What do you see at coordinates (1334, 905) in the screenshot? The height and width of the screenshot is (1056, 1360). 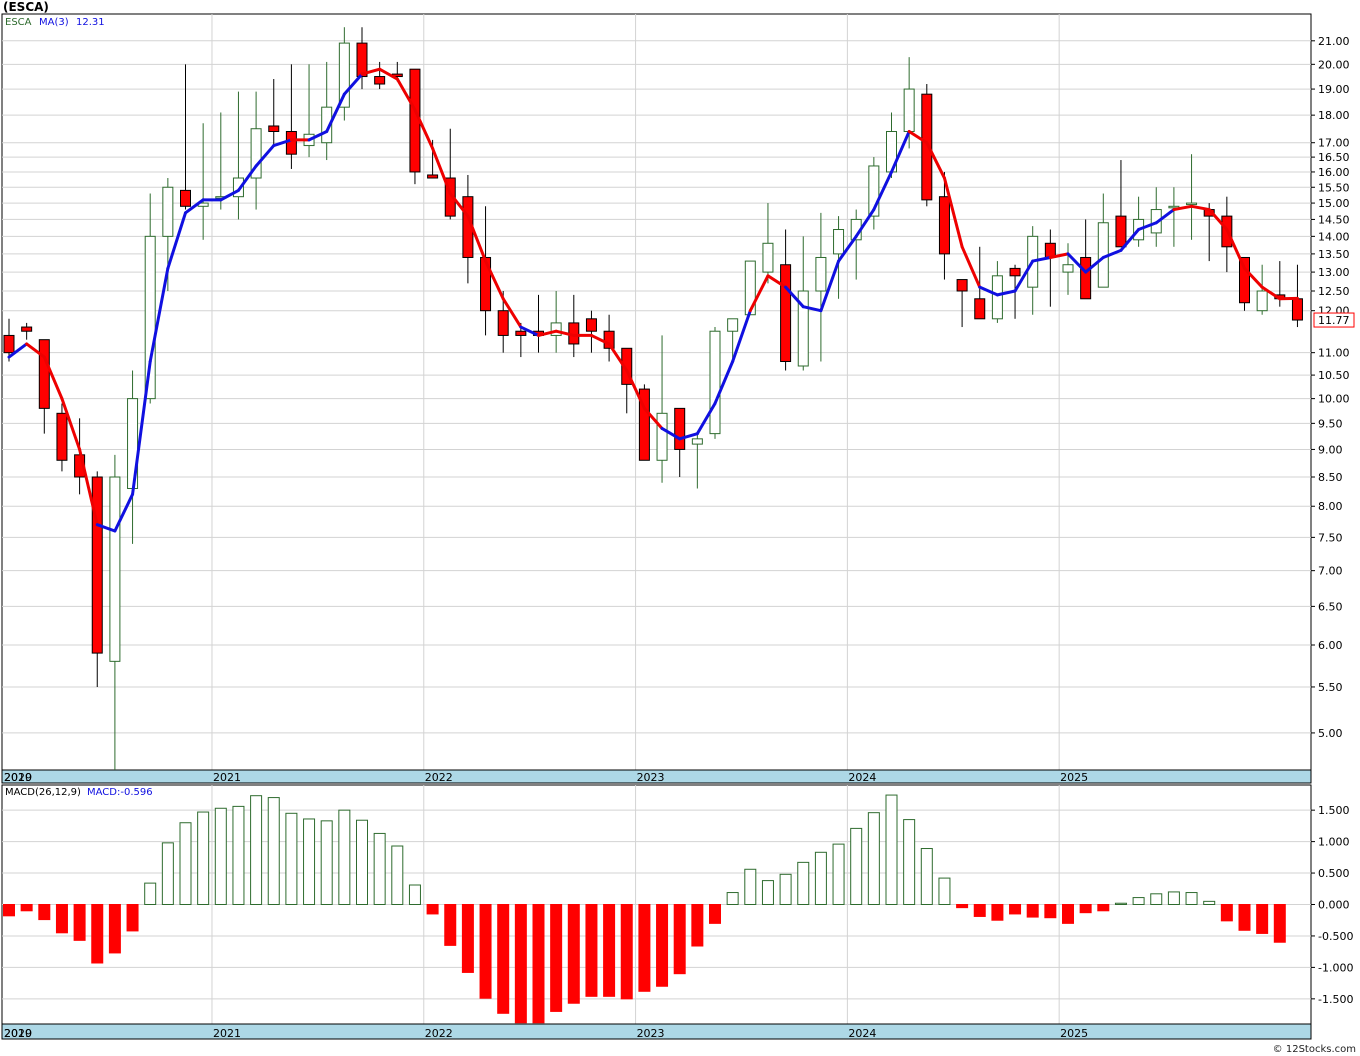 I see `macd-y-tick-label: 0.000` at bounding box center [1334, 905].